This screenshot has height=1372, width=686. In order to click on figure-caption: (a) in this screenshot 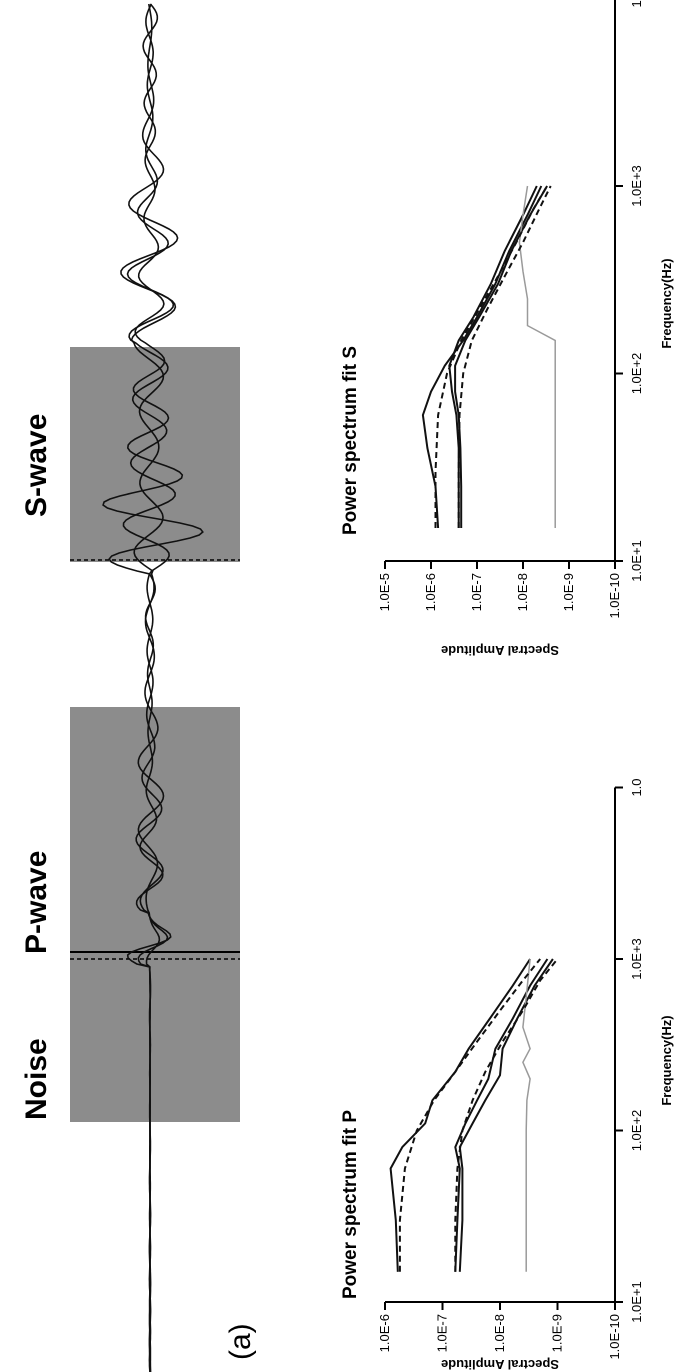, I will do `click(240, 1341)`.